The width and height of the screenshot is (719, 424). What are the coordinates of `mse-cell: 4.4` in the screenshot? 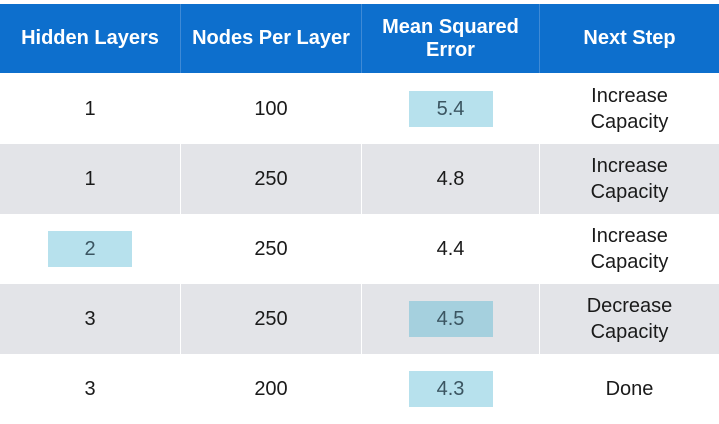 It's located at (451, 249).